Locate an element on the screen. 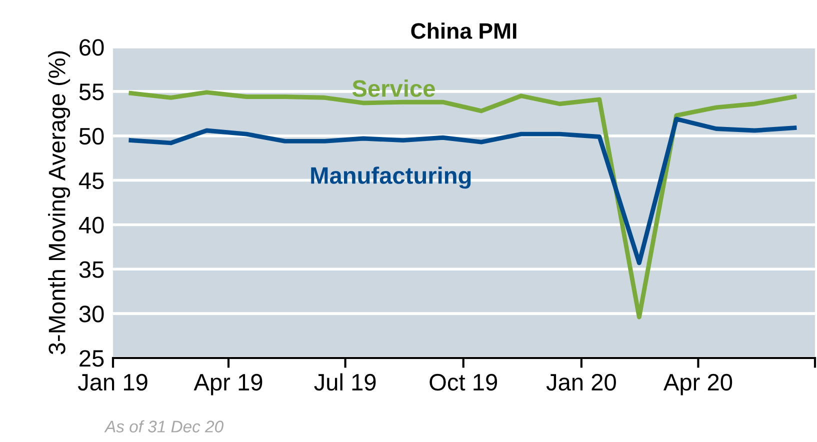 The height and width of the screenshot is (442, 817). chart-title: China PMI is located at coordinates (463, 30).